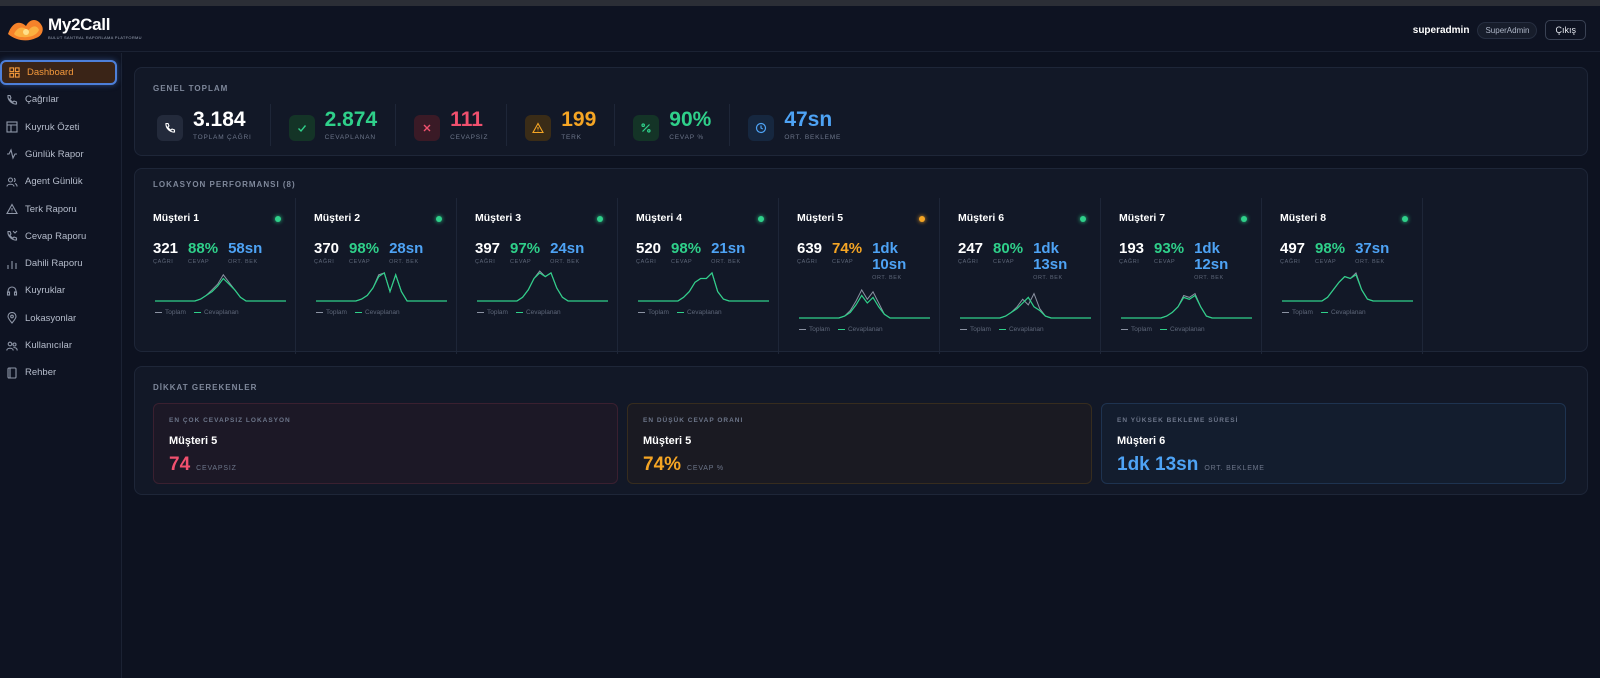  What do you see at coordinates (222, 137) in the screenshot?
I see `stat-label: TOPLAM ÇAĞRI` at bounding box center [222, 137].